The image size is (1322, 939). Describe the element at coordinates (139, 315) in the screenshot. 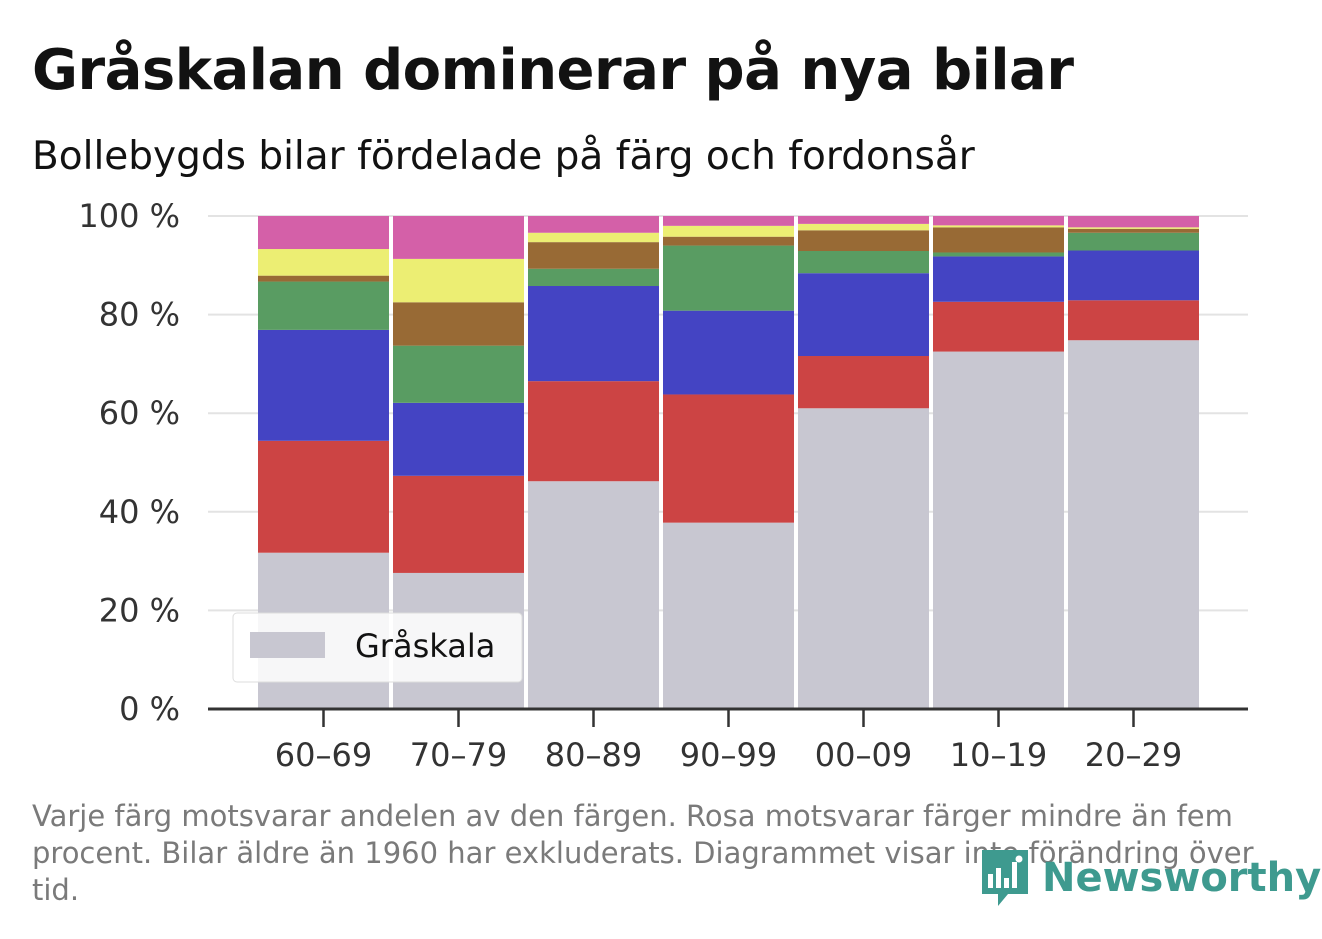

I see `y-tick-label: 80 %` at that location.